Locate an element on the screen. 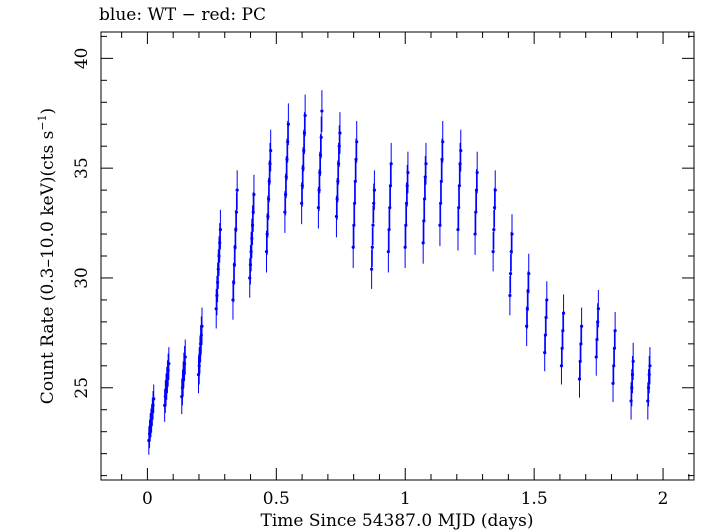  x-tick-label: 1.5 is located at coordinates (534, 499).